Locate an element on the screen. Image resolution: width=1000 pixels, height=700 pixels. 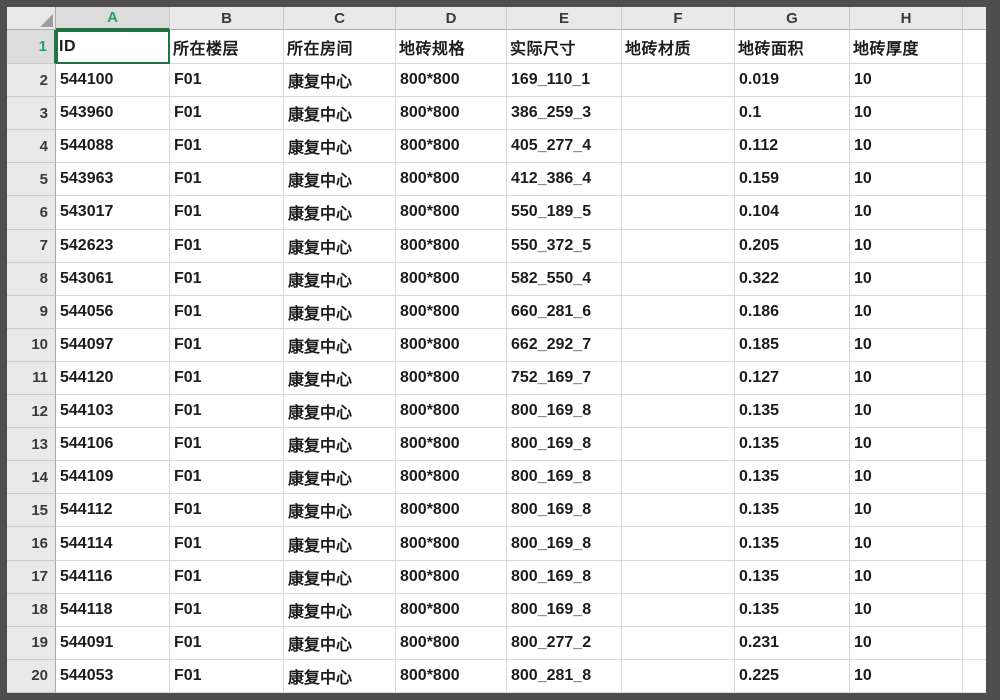
cell-E5: 412_386_4 is located at coordinates (564, 180).